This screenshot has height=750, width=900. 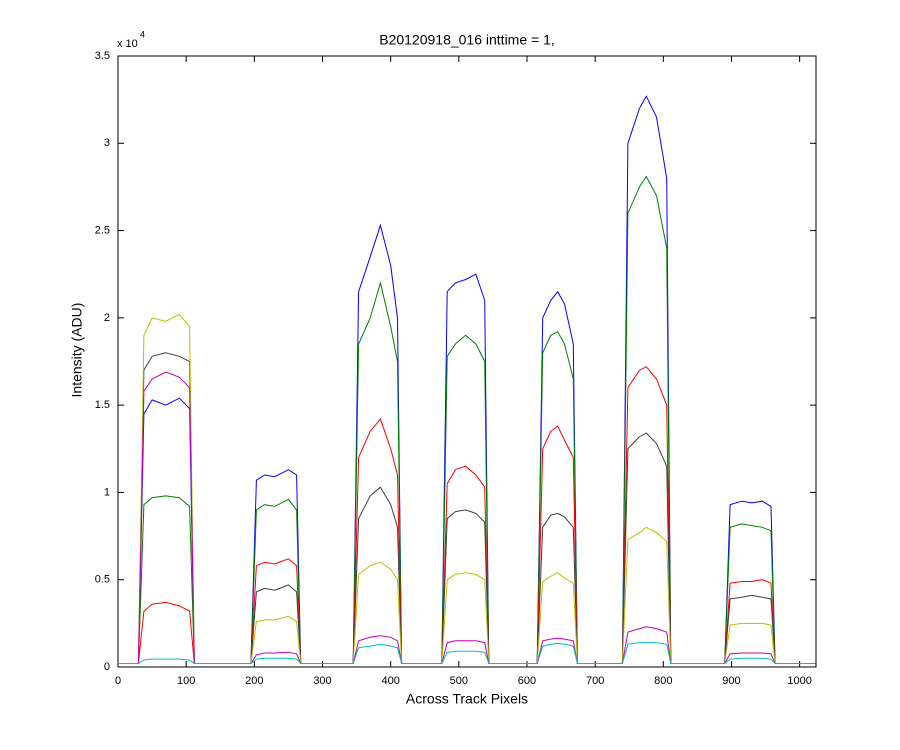 What do you see at coordinates (467, 40) in the screenshot?
I see `chart-title: B20120918_016 inttime = 1,` at bounding box center [467, 40].